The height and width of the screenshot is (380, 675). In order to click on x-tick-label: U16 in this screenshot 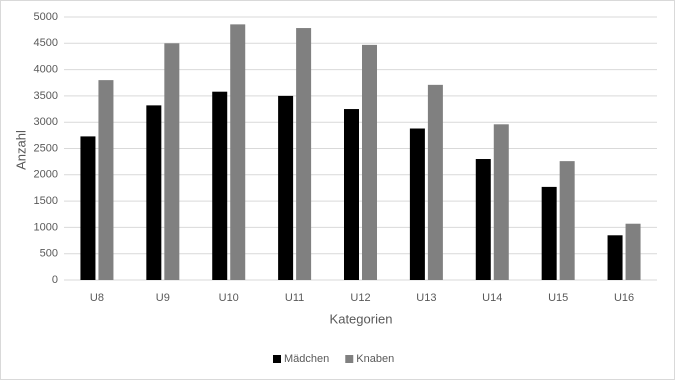, I will do `click(624, 298)`.